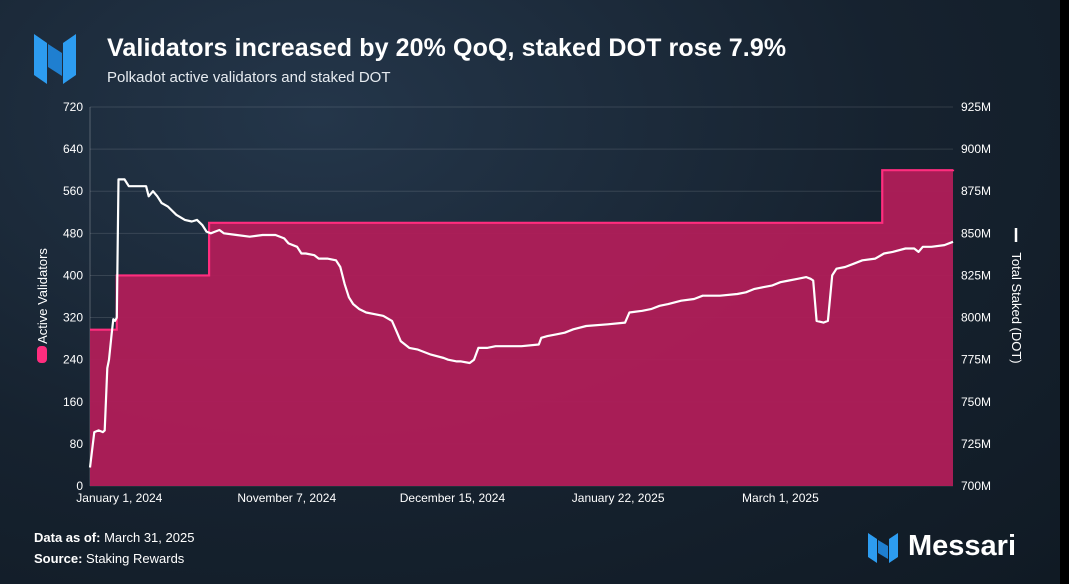 Image resolution: width=1069 pixels, height=584 pixels. I want to click on y-left-axis-title: Active Validators, so click(42, 296).